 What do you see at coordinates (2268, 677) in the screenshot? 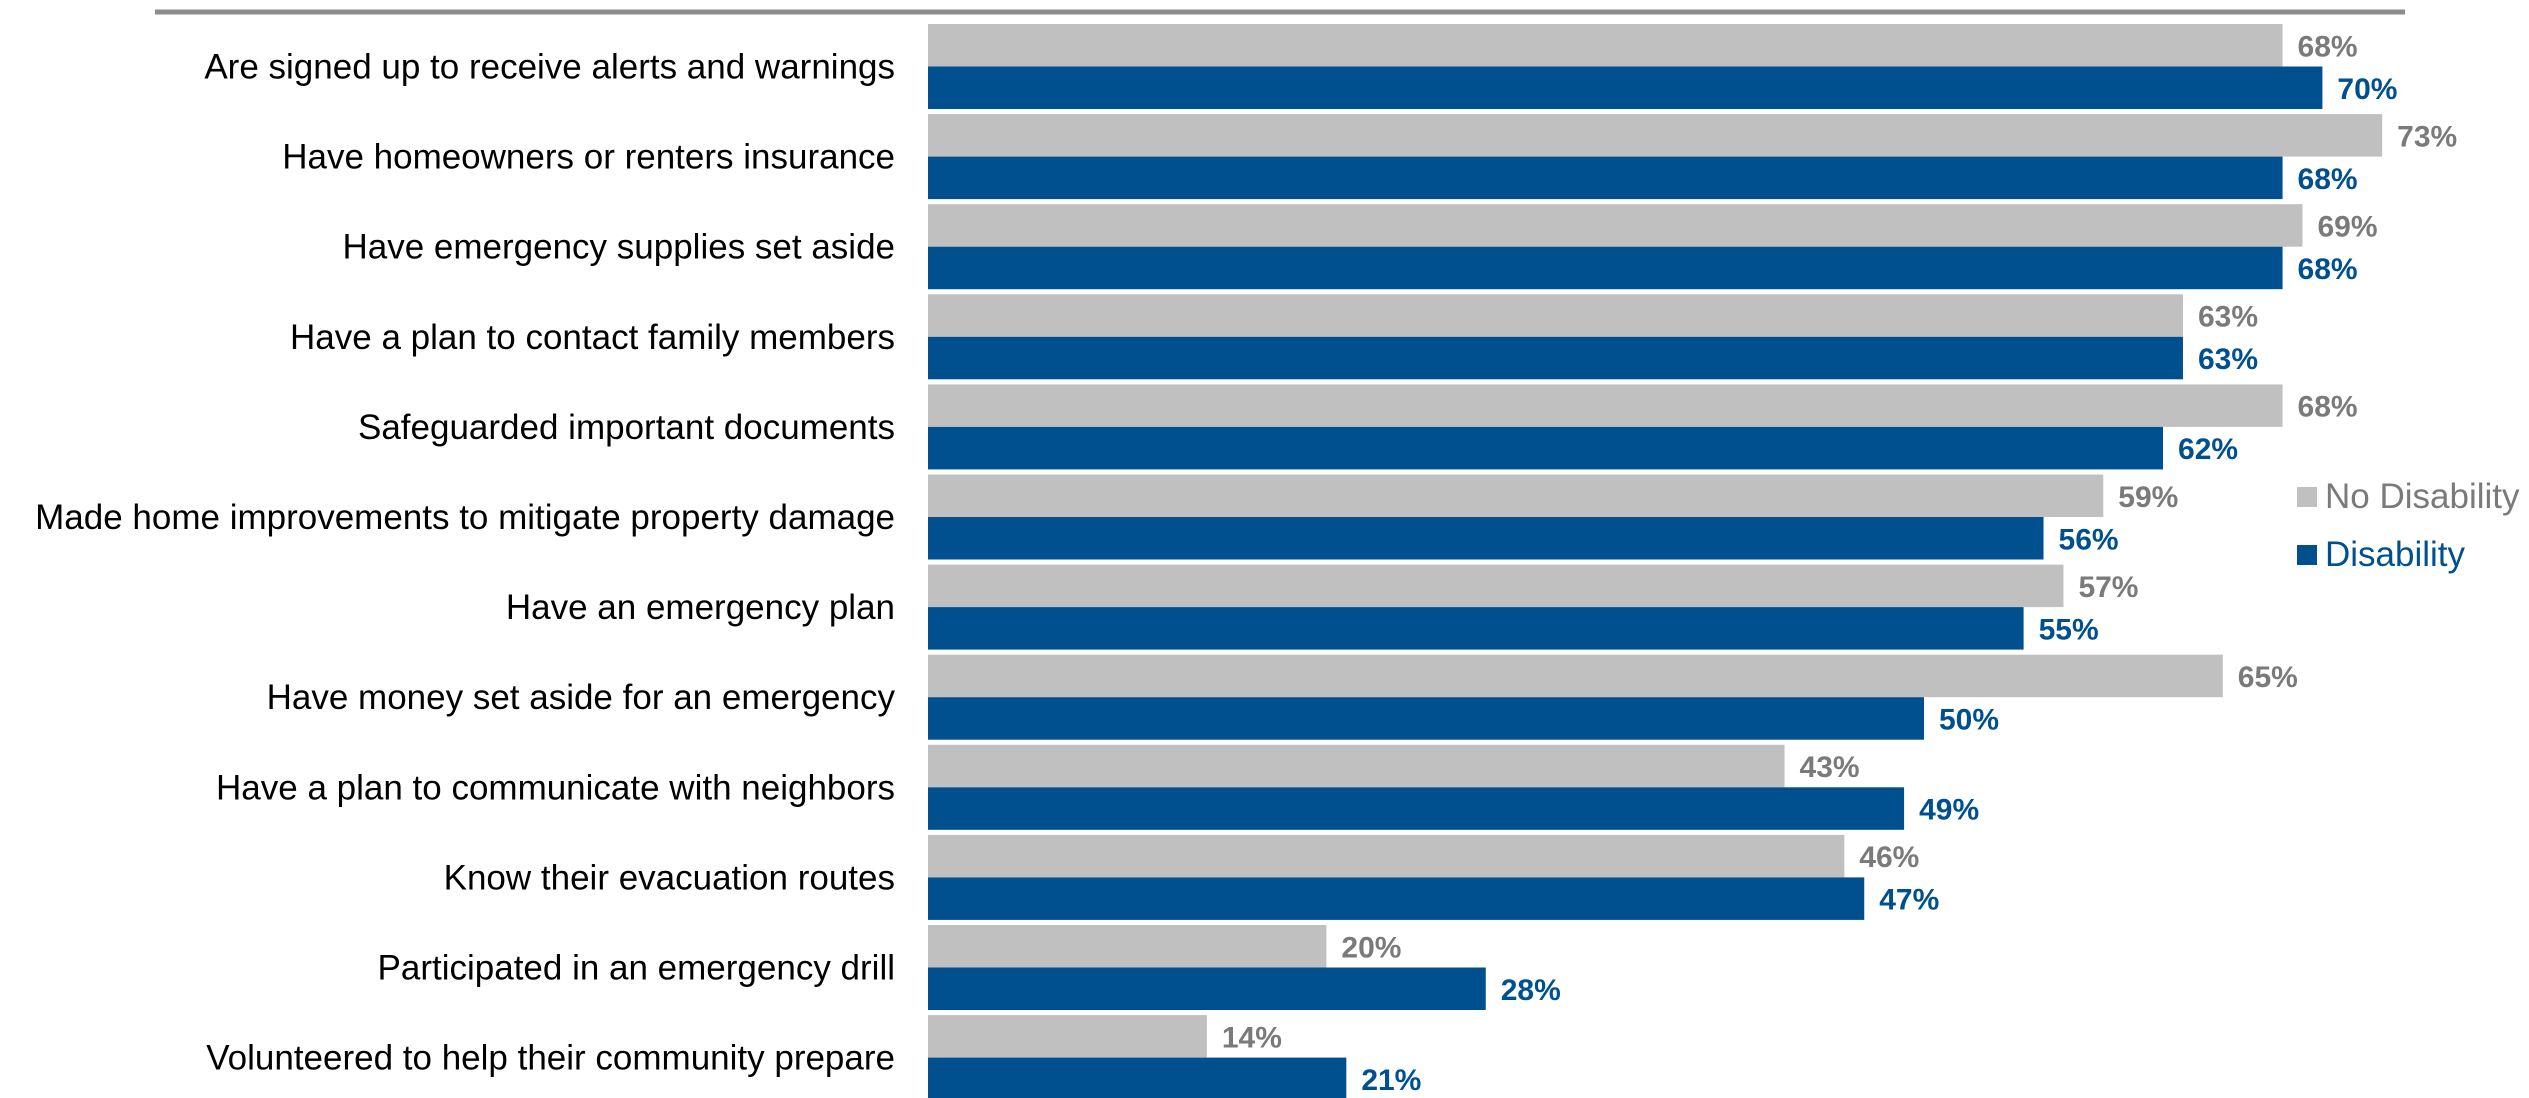
I see `value-label-no-disability: 65%` at bounding box center [2268, 677].